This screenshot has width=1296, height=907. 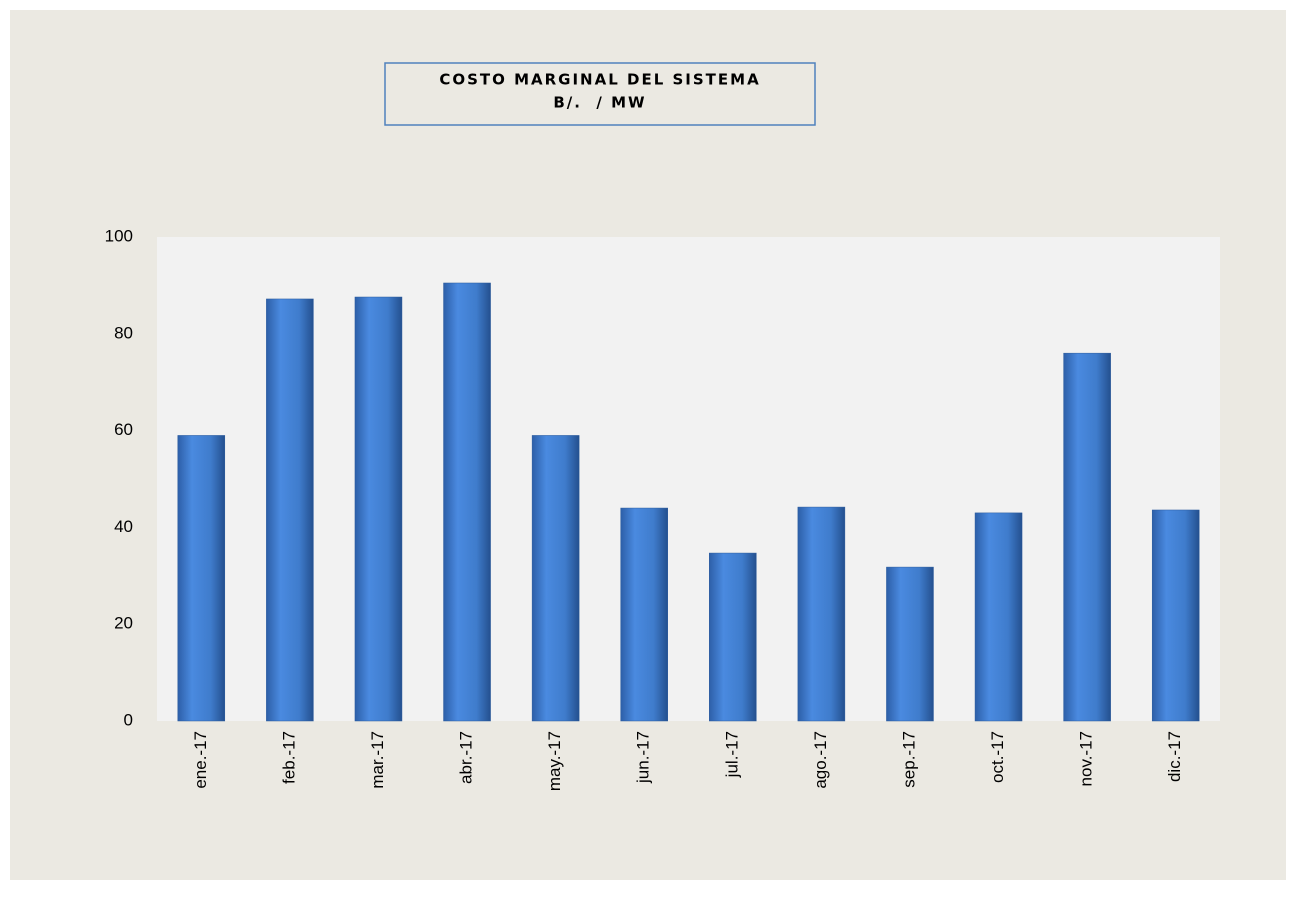 I want to click on y-tick-label: 40, so click(x=123, y=526).